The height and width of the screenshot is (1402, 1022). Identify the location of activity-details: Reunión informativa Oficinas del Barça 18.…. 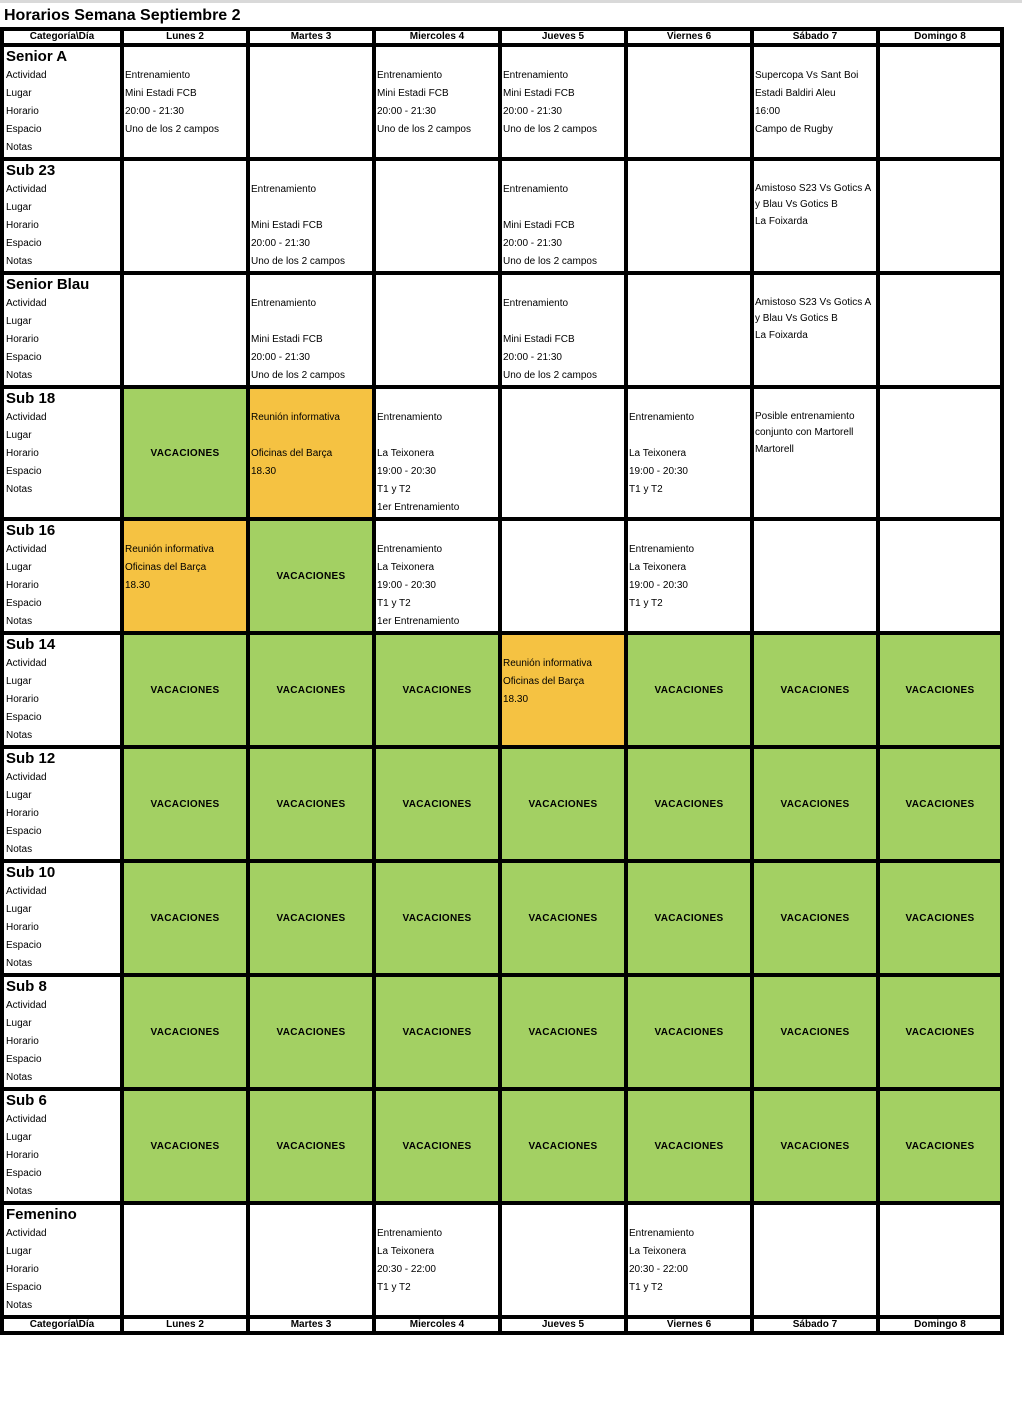
(562, 690).